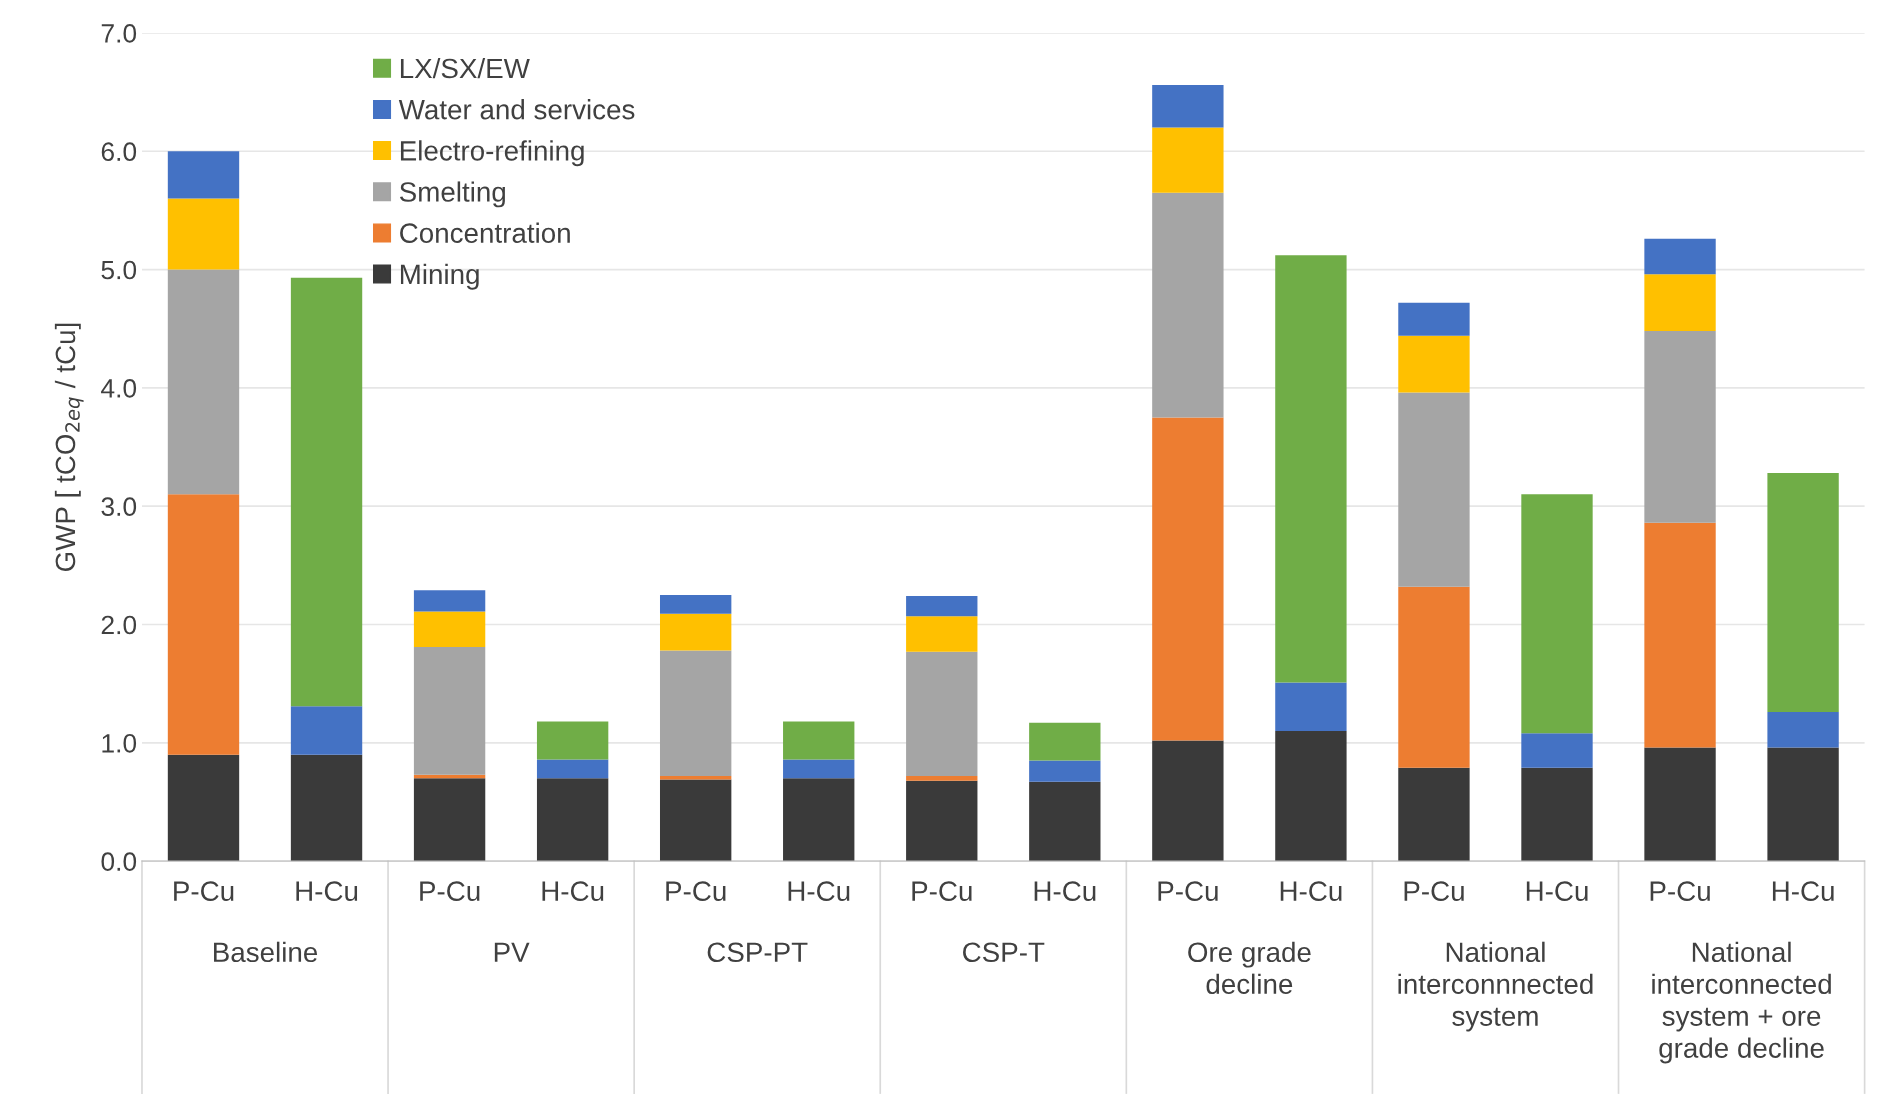 This screenshot has height=1097, width=1893. I want to click on y-tick-label: 6.0, so click(119, 152).